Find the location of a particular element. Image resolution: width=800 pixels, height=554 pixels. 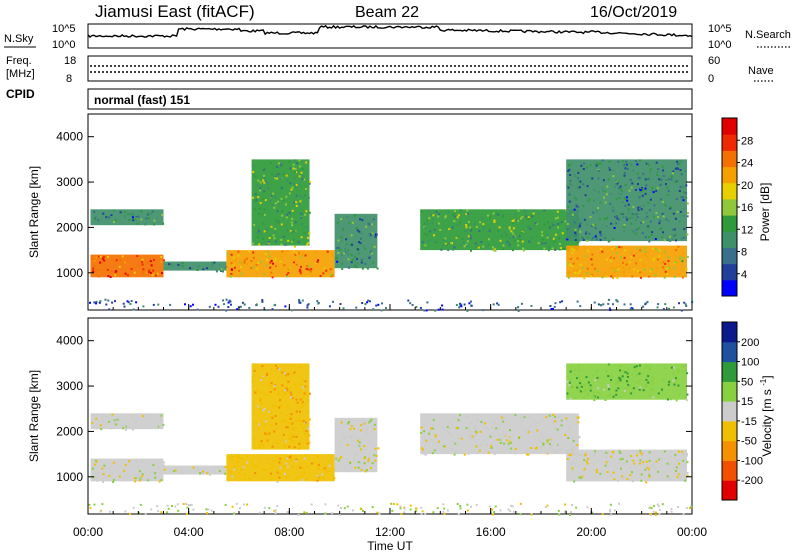

power-colorbar-tick-label: 20 is located at coordinates (747, 186).